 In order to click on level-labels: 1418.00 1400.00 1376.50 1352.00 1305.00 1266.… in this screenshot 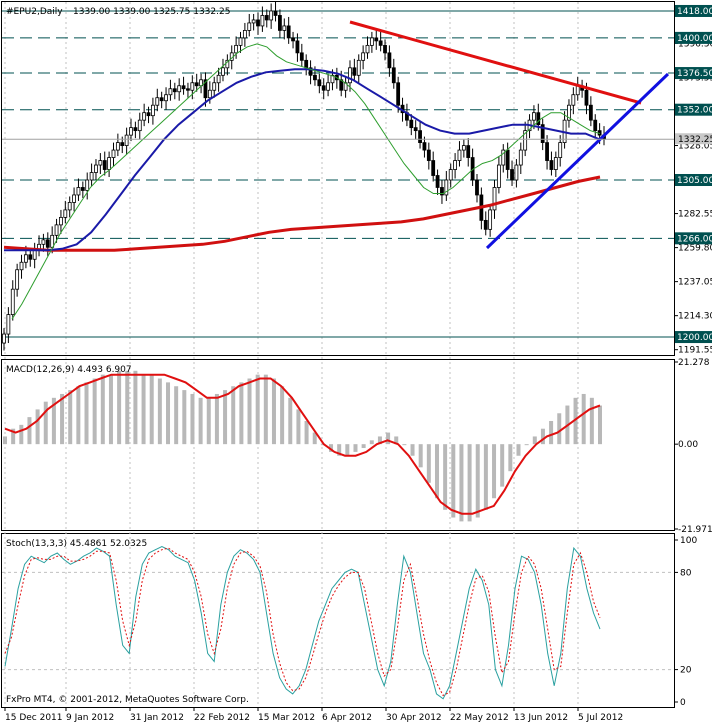, I will do `click(693, 174)`.